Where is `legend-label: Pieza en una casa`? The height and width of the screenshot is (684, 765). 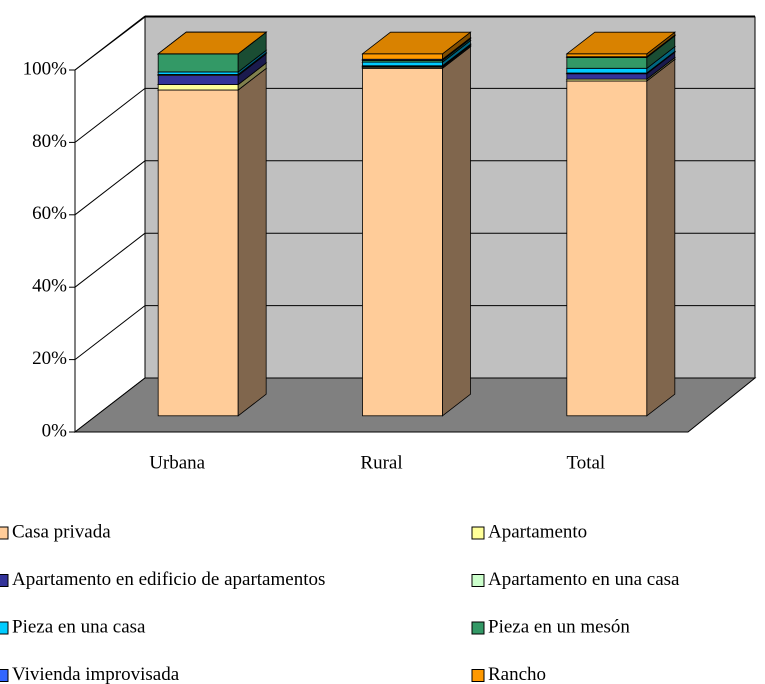 legend-label: Pieza en una casa is located at coordinates (79, 626).